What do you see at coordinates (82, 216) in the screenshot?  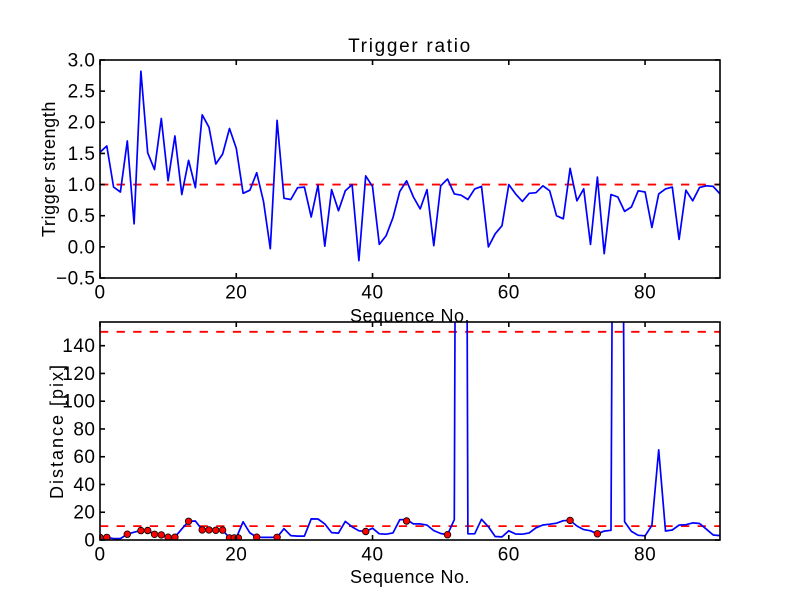 I see `svg-text: 0.5` at bounding box center [82, 216].